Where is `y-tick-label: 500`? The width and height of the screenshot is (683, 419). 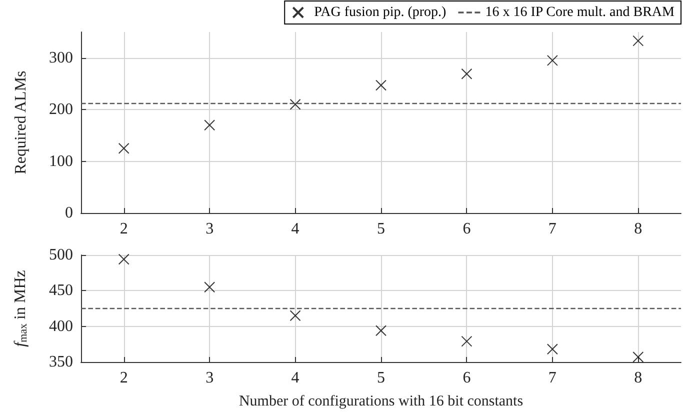 y-tick-label: 500 is located at coordinates (61, 255).